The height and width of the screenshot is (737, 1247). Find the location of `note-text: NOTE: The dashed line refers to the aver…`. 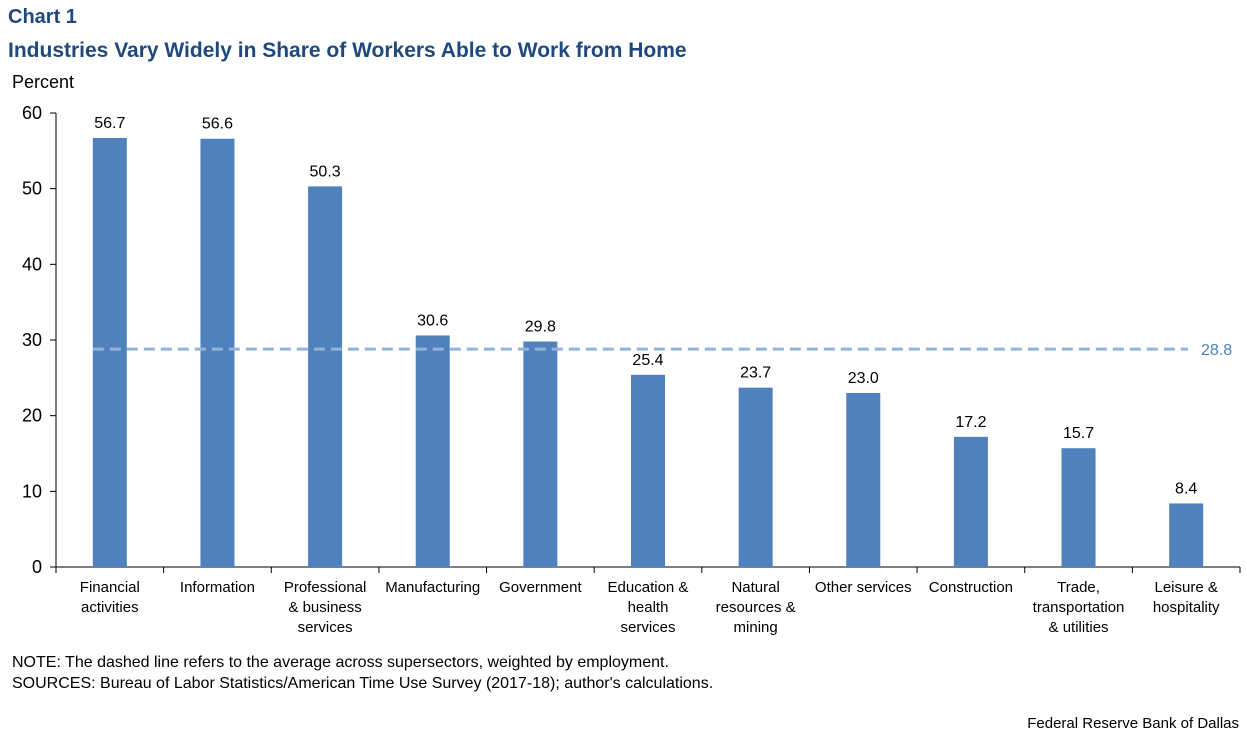

note-text: NOTE: The dashed line refers to the aver… is located at coordinates (340, 662).